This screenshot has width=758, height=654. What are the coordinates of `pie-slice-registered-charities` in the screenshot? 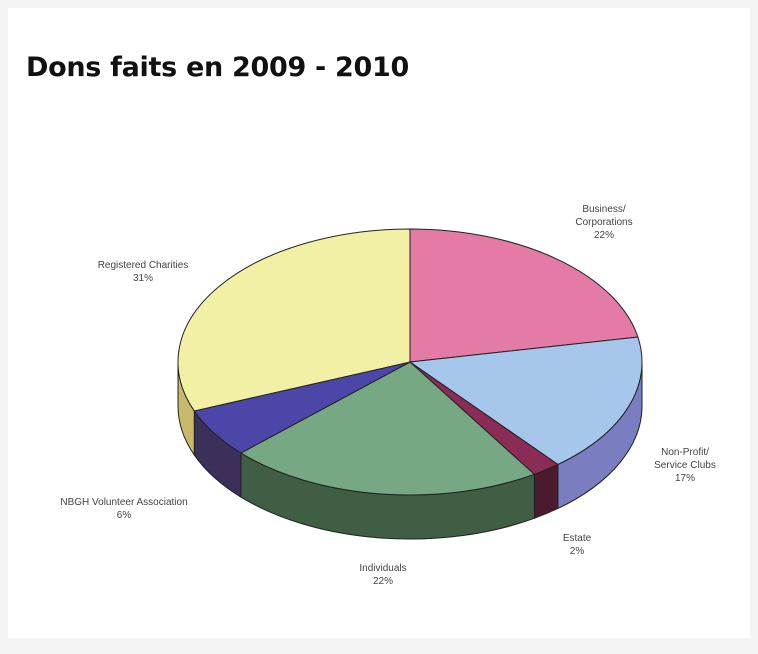 It's located at (294, 320).